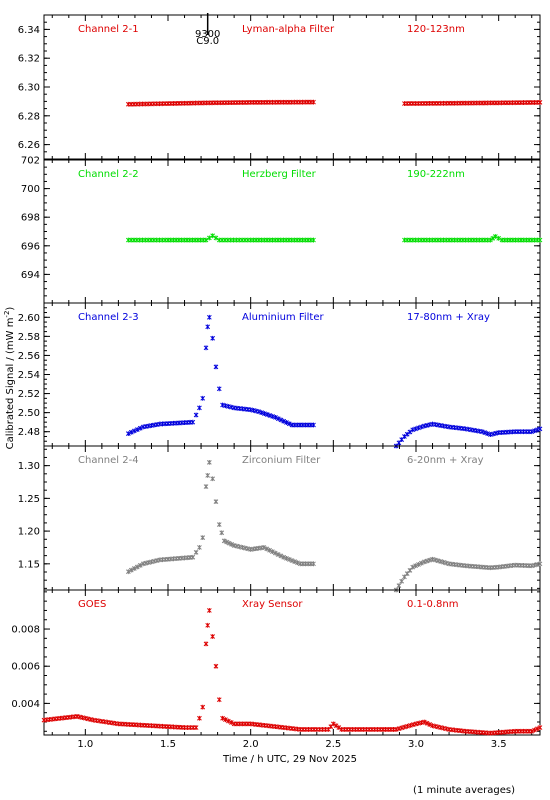  Describe the element at coordinates (29, 116) in the screenshot. I see `y-tick-label: 6.28` at that location.